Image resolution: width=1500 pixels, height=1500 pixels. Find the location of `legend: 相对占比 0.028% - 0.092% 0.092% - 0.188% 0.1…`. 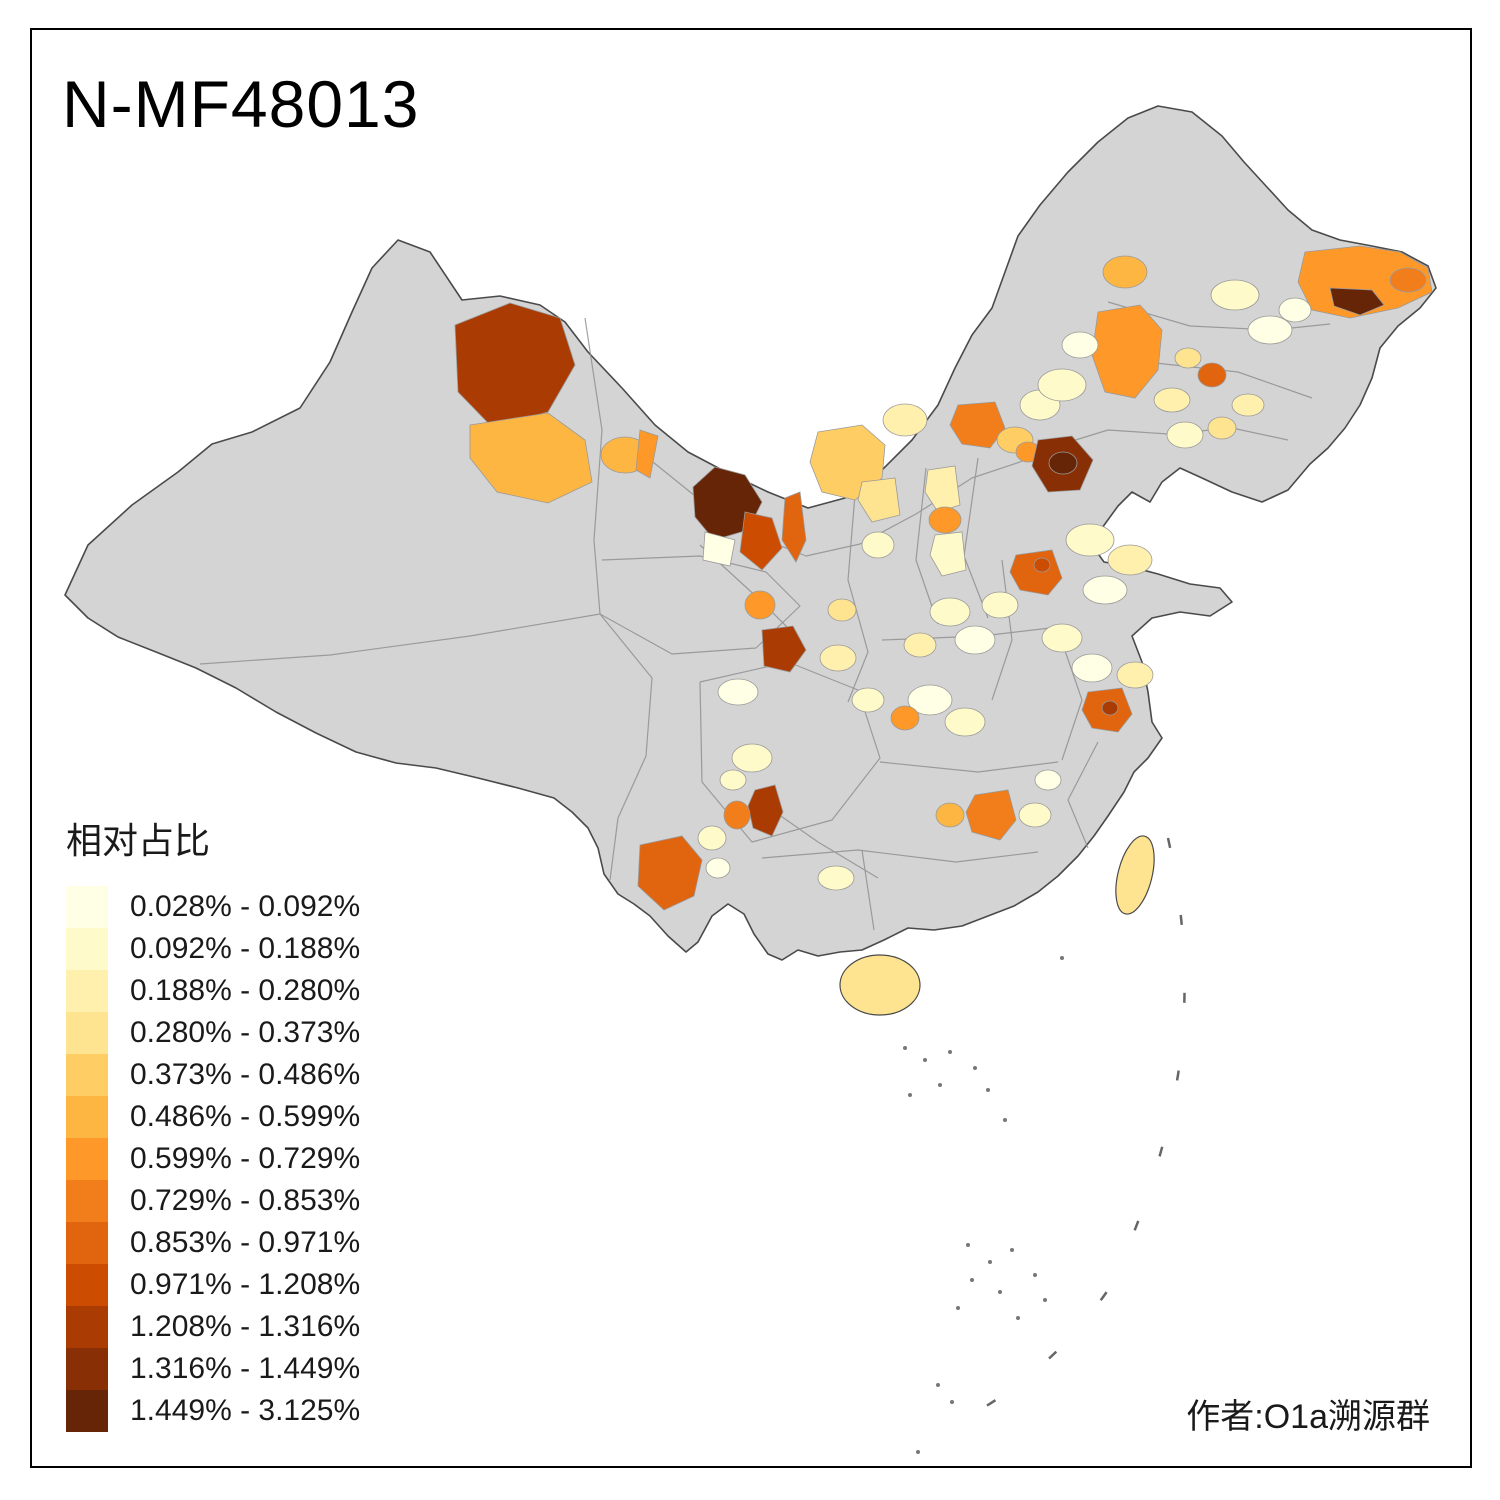

legend: 相对占比 0.028% - 0.092% 0.092% - 0.188% 0.1… is located at coordinates (213, 1122).